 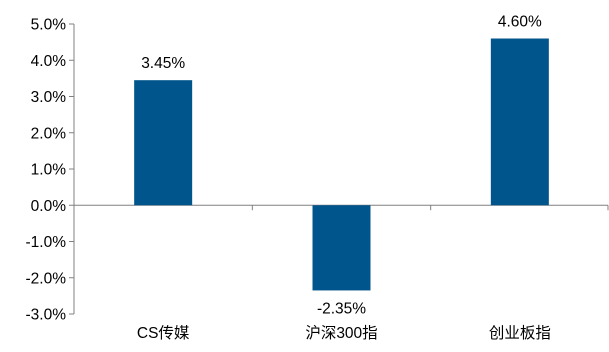 What do you see at coordinates (49, 97) in the screenshot?
I see `y-tick-label: 3.0%` at bounding box center [49, 97].